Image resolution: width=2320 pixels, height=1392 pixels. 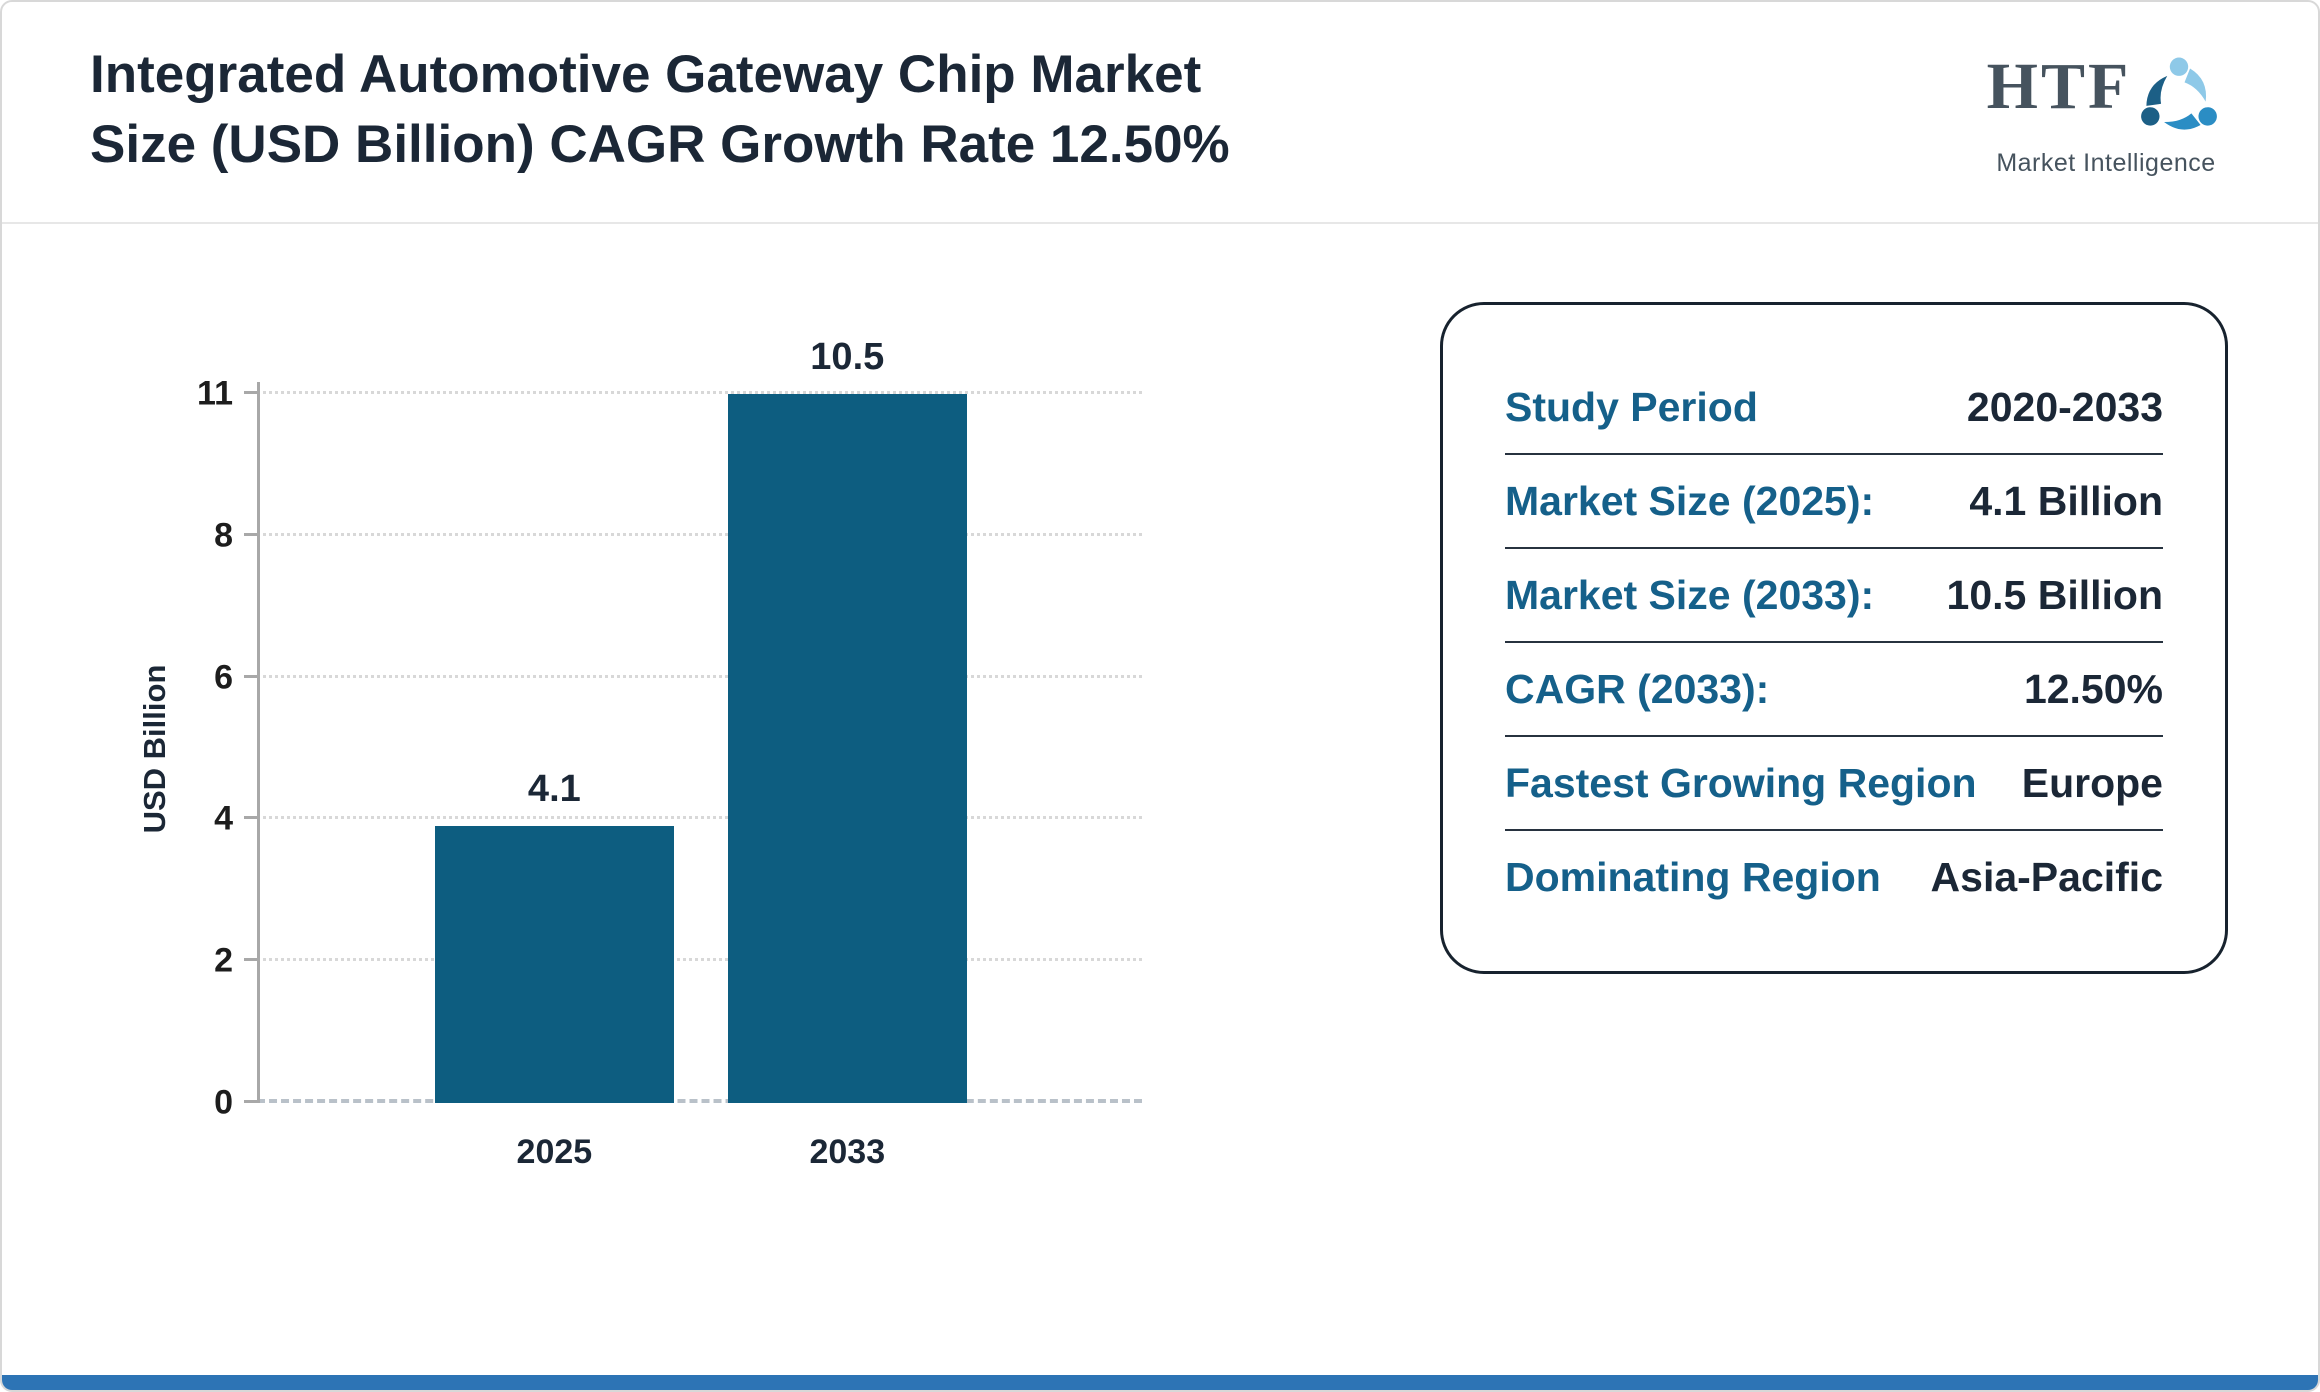 I want to click on y-tick-label: 11, so click(x=215, y=393).